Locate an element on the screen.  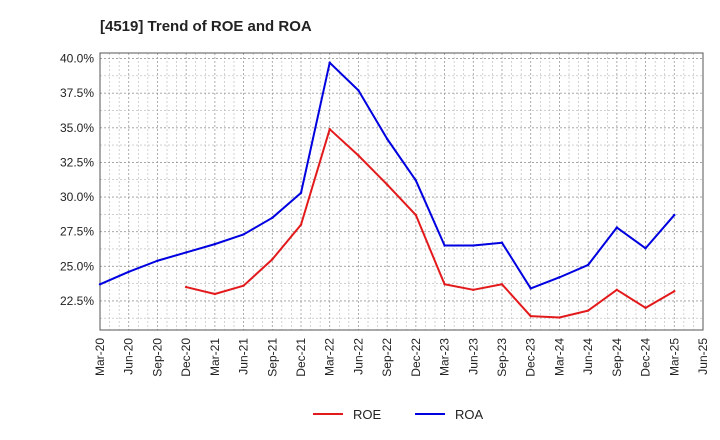
x-tick-label: Mar-21 is located at coordinates (215, 357).